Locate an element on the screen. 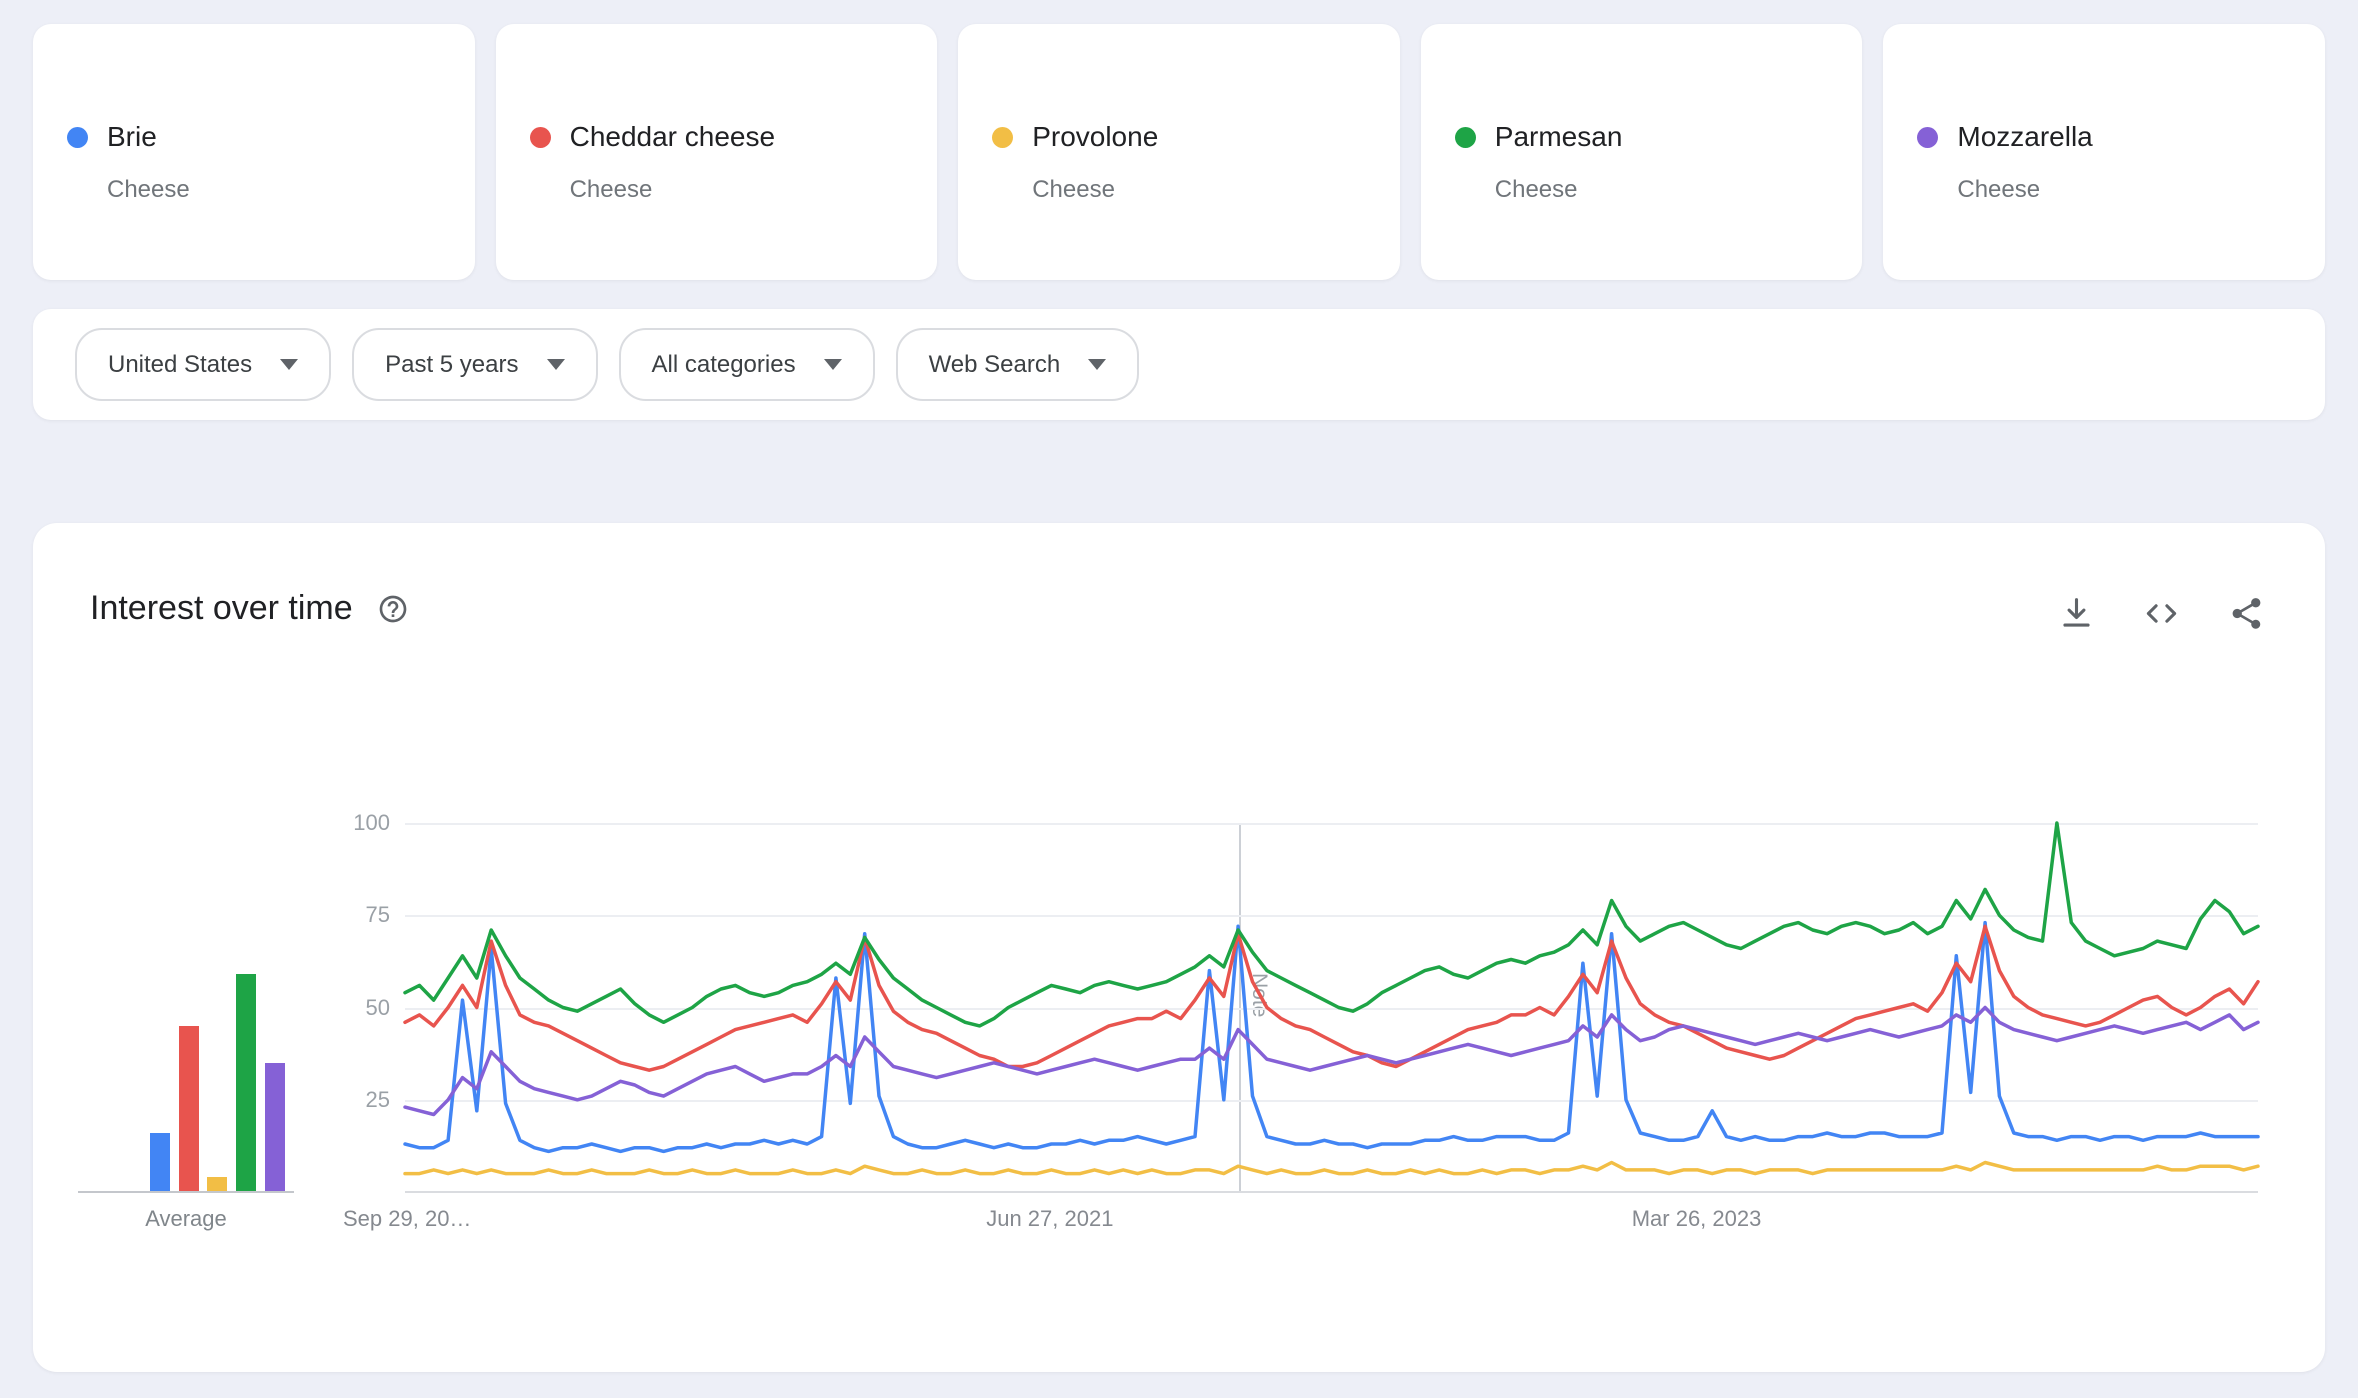  trend-line-provolone is located at coordinates (1331, 1168).